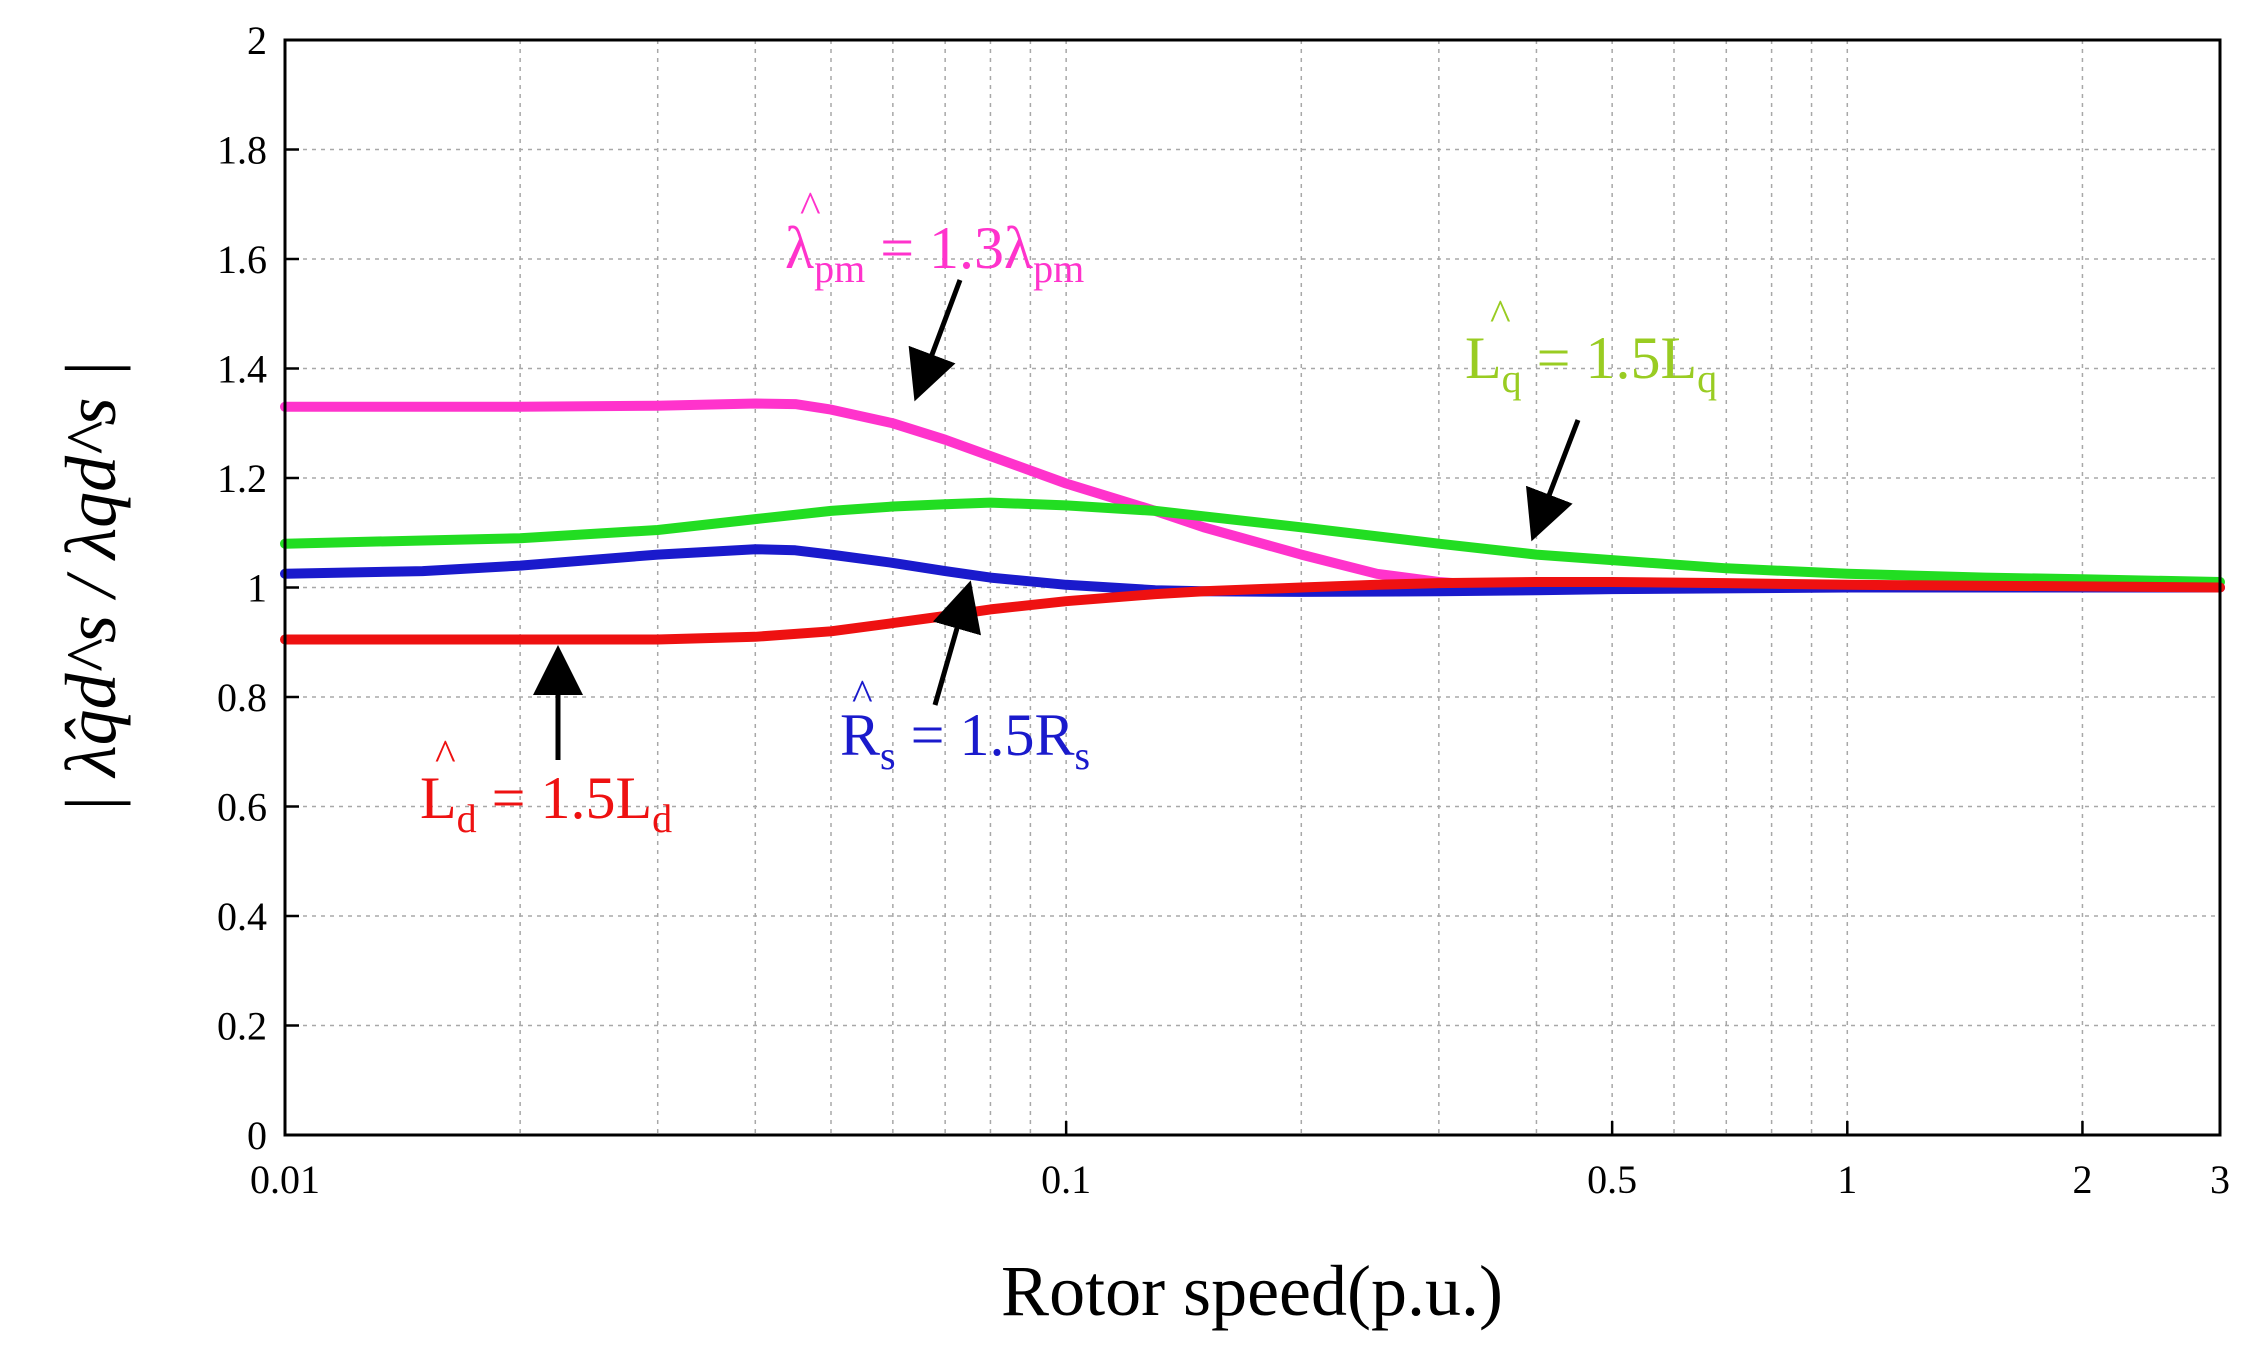 The height and width of the screenshot is (1361, 2245). I want to click on annotation-l-q: ^ Lq = 1.5Lq, so click(1591, 416).